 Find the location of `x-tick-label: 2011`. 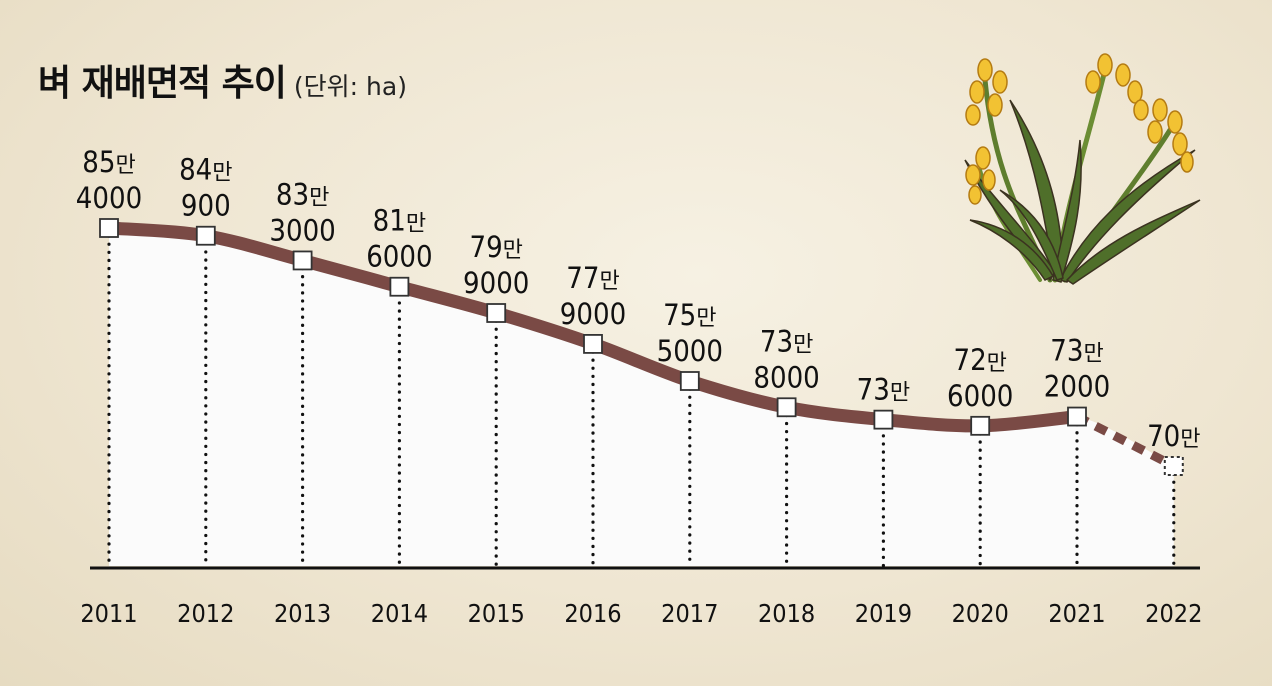

x-tick-label: 2011 is located at coordinates (108, 613).